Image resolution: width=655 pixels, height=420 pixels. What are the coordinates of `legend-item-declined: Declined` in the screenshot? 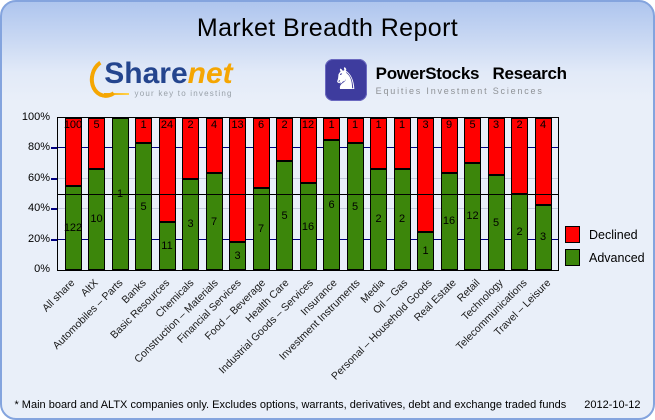 It's located at (605, 234).